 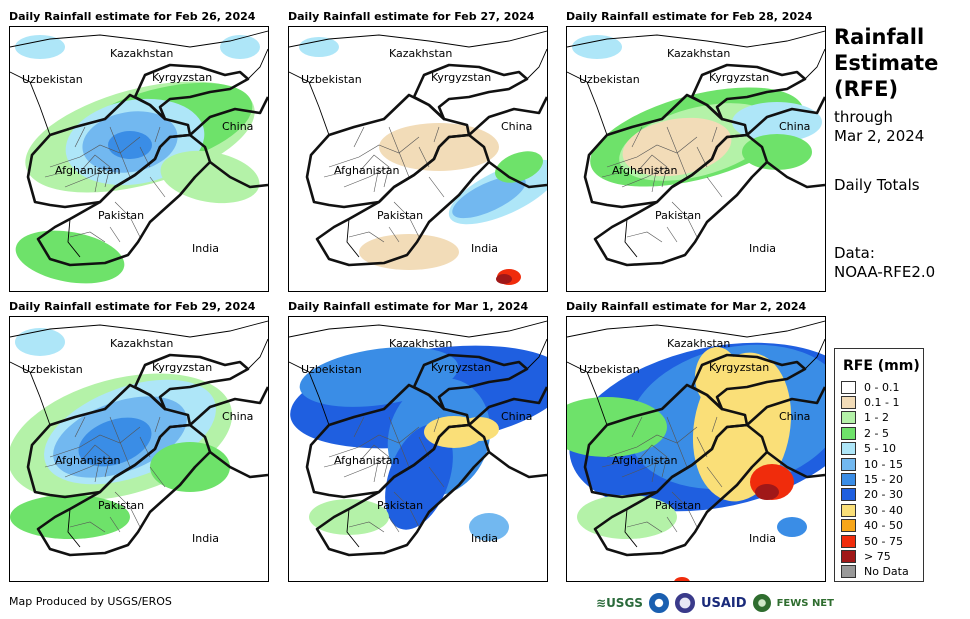 I want to click on legend-item: 1 - 2, so click(x=865, y=418).